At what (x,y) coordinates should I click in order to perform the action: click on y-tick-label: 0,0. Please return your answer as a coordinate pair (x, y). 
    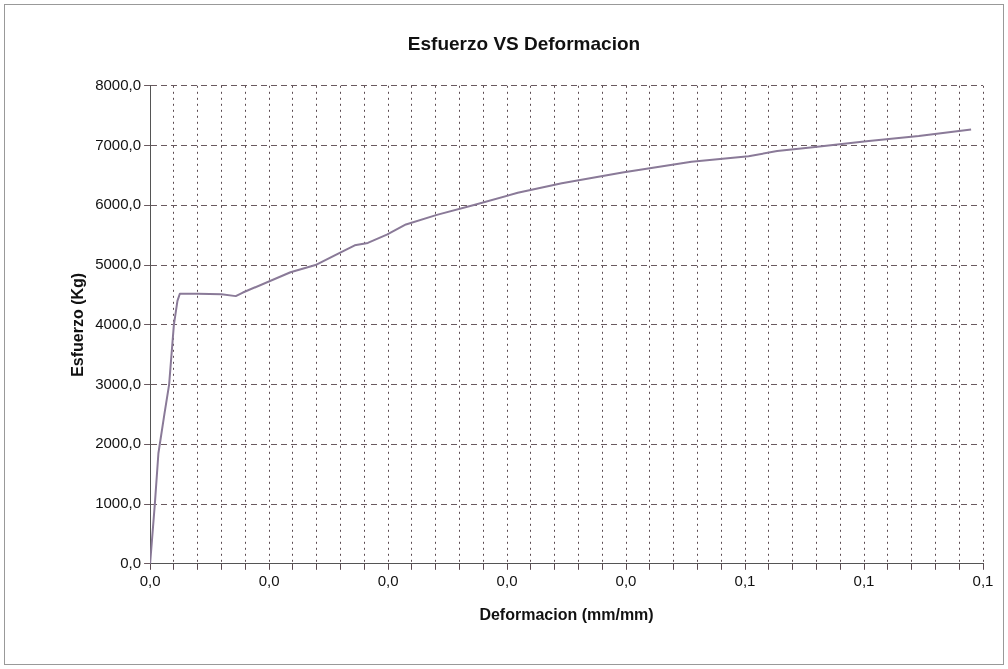
    Looking at the image, I should click on (131, 562).